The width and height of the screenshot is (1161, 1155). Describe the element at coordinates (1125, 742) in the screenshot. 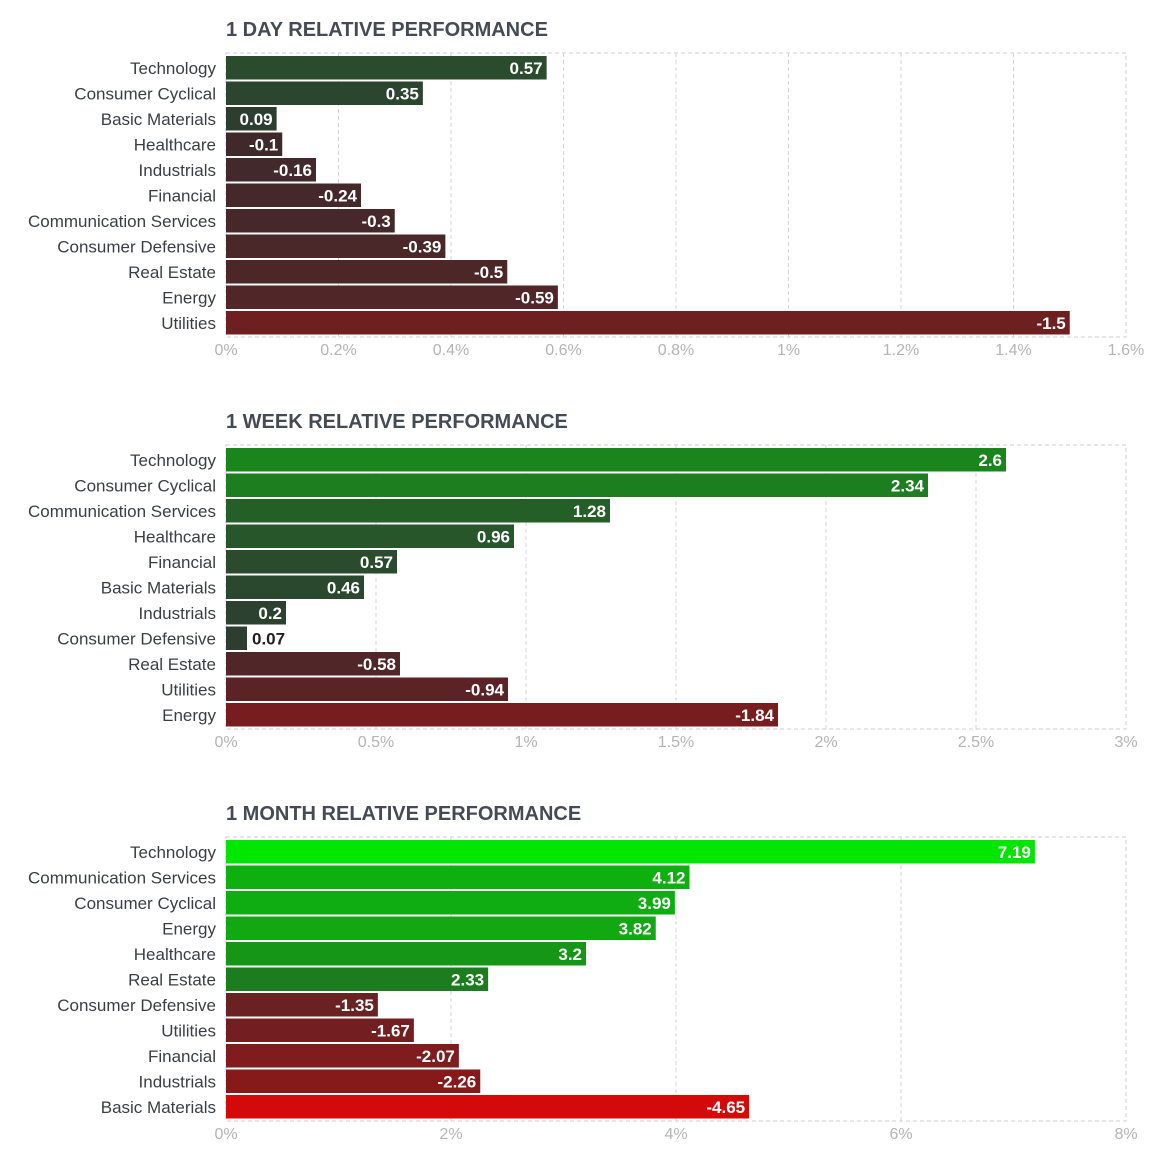

I see `x-tick-label: 3%` at that location.